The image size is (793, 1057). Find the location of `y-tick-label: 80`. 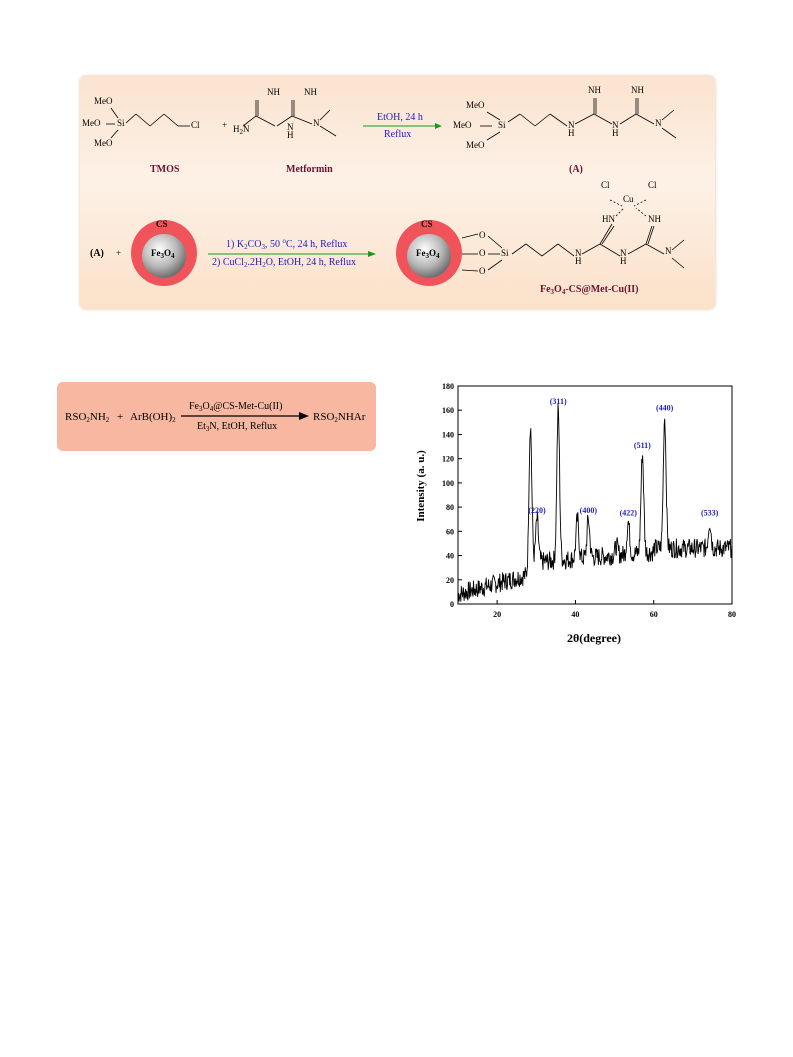

y-tick-label: 80 is located at coordinates (450, 507).